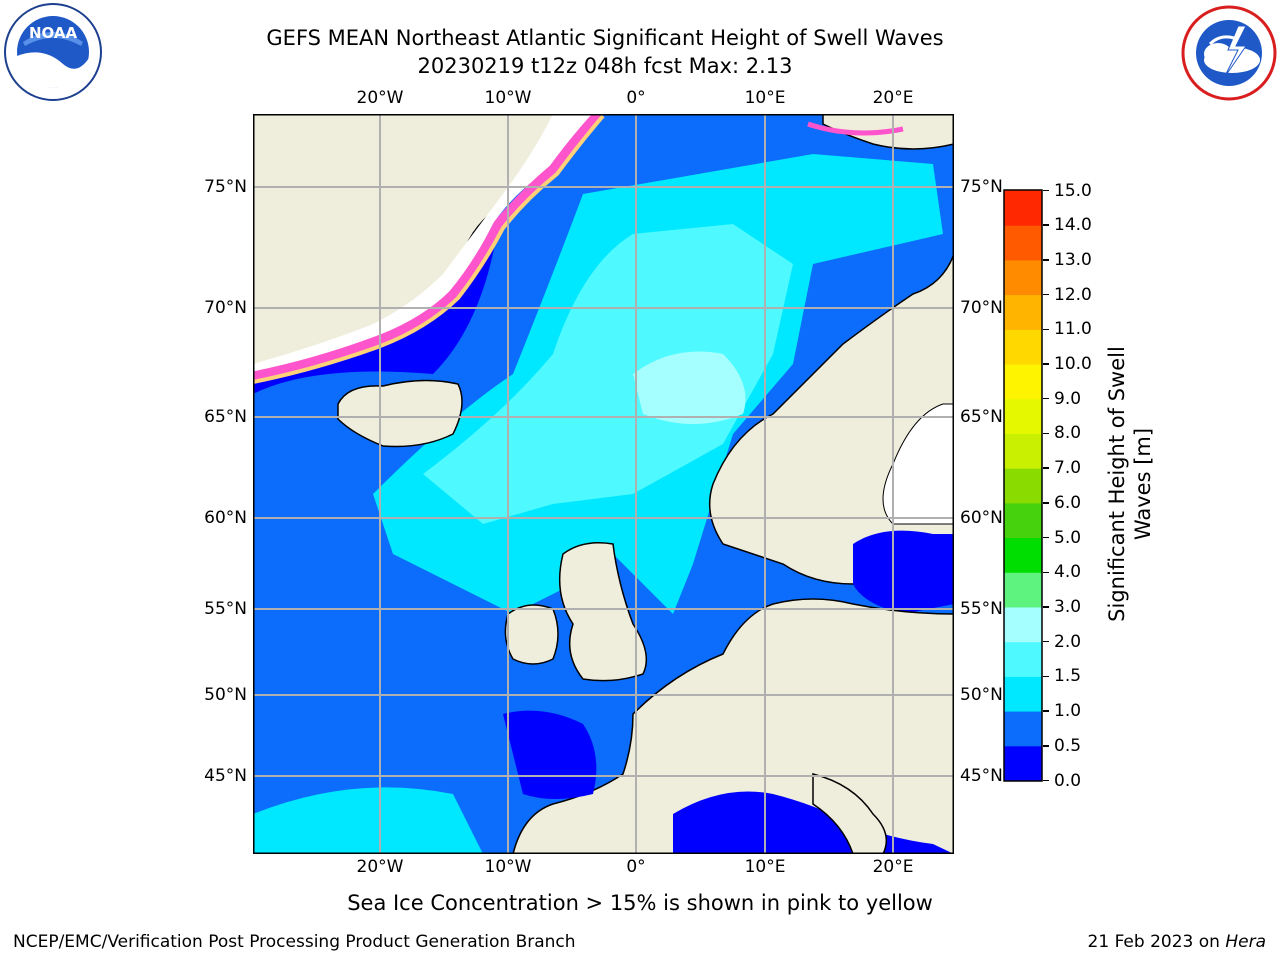 This screenshot has width=1280, height=960. Describe the element at coordinates (981, 417) in the screenshot. I see `lat-label-right-2: 65°N` at that location.